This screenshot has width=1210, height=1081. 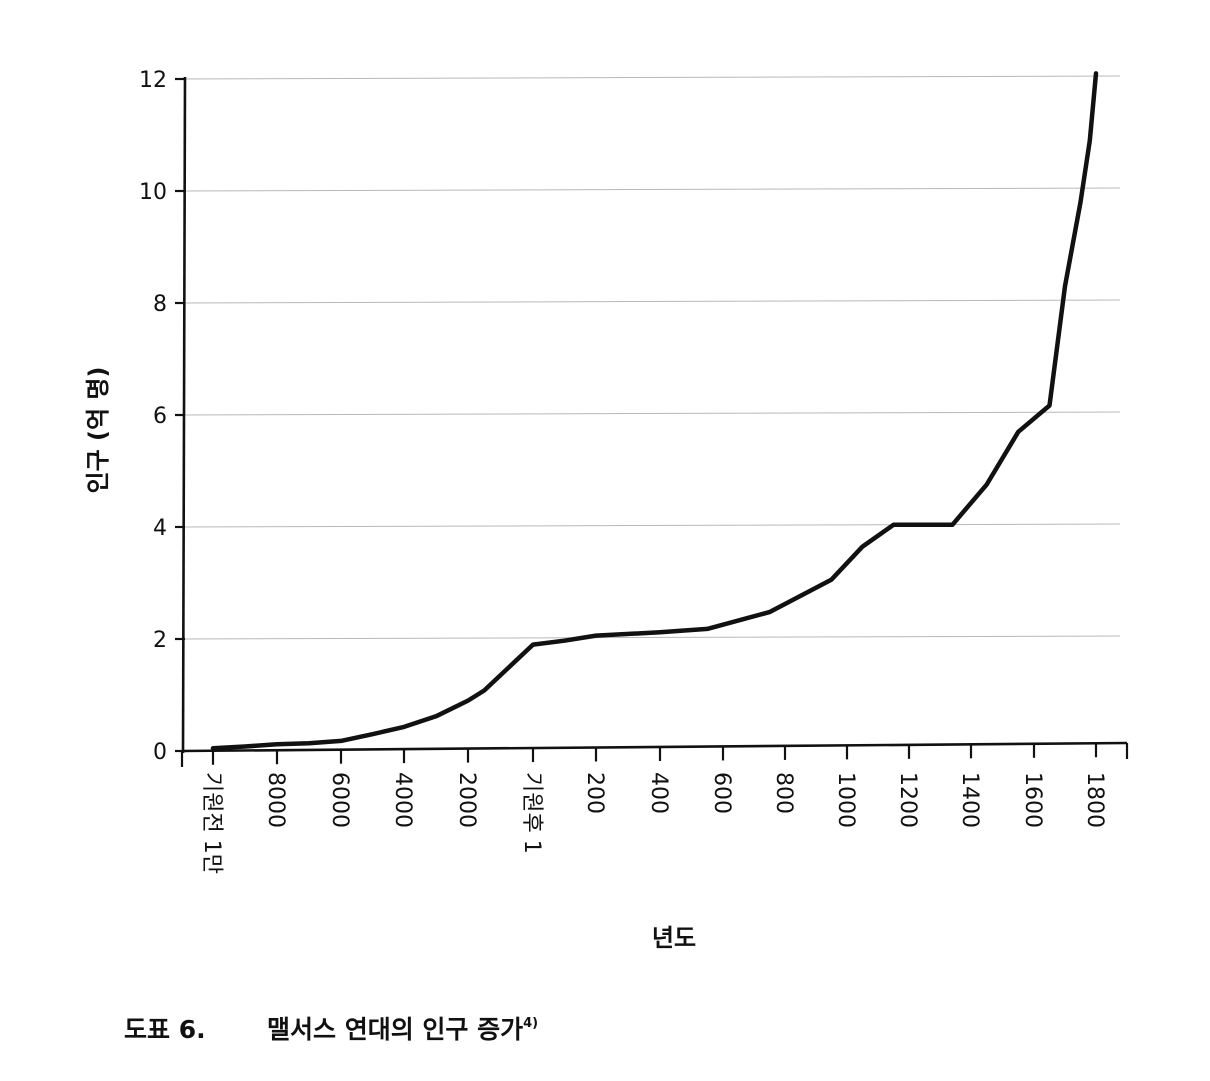 I want to click on y-tick-label: 6, so click(x=160, y=416).